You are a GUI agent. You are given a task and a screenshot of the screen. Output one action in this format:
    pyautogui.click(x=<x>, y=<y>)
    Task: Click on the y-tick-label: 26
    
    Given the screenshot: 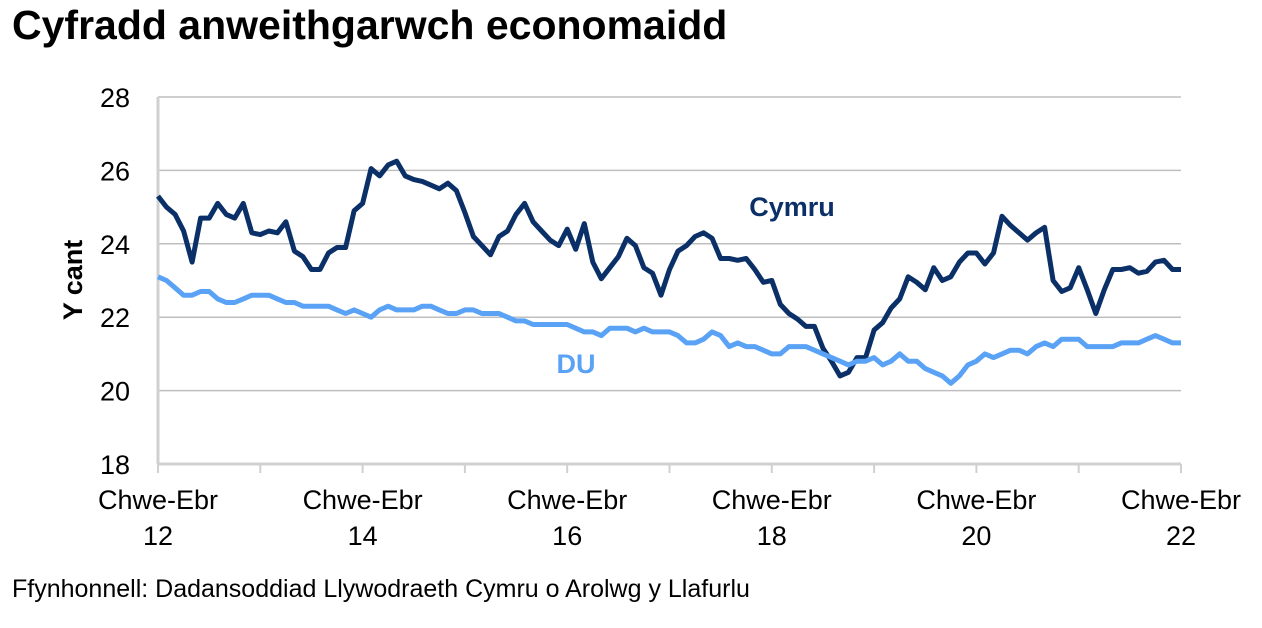 What is the action you would take?
    pyautogui.click(x=115, y=171)
    